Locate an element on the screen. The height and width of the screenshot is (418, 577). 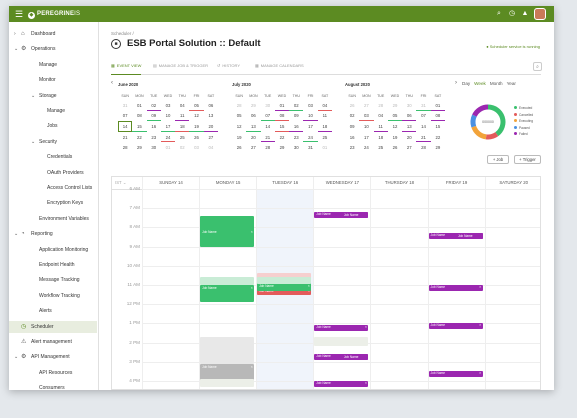
sidebar-item-consumers: Consumers is located at coordinates (53, 386).